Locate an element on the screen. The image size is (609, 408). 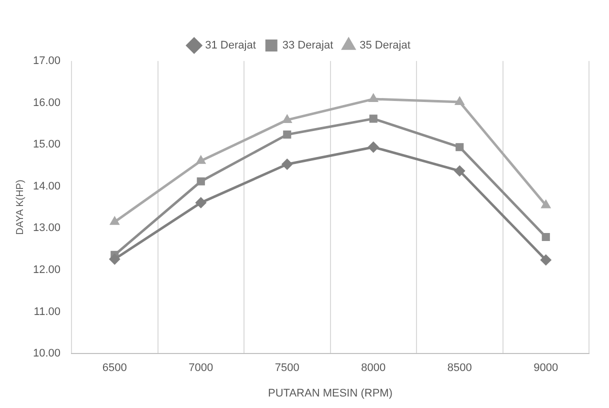
x-tick-label: 8500 is located at coordinates (459, 368).